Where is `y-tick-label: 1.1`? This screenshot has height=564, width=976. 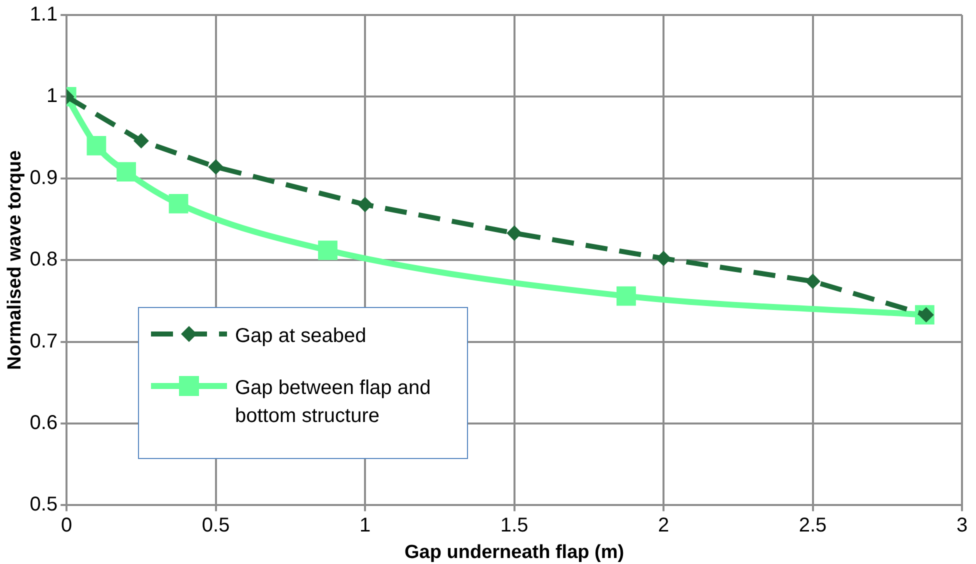
y-tick-label: 1.1 is located at coordinates (44, 15).